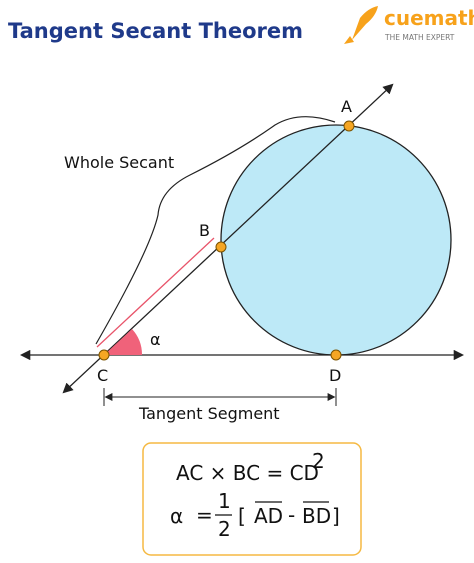 Image resolution: width=474 pixels, height=563 pixels. What do you see at coordinates (155, 292) in the screenshot?
I see `external-segment` at bounding box center [155, 292].